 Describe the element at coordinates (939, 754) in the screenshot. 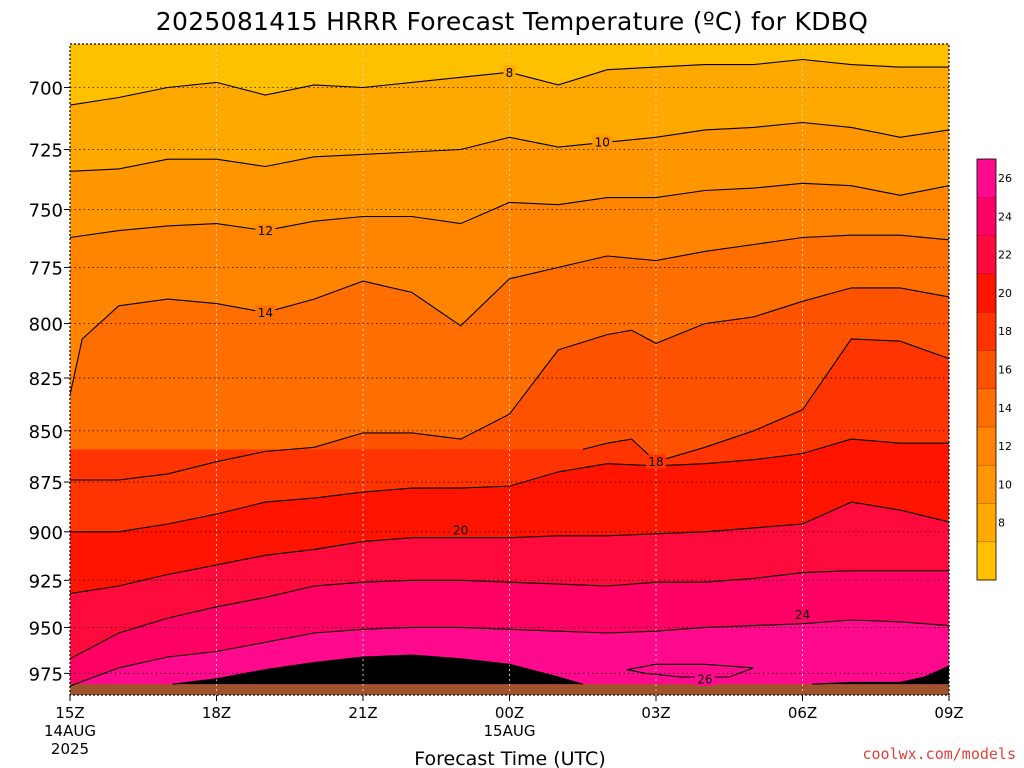

I see `credit-text: coolwx.com/models` at that location.